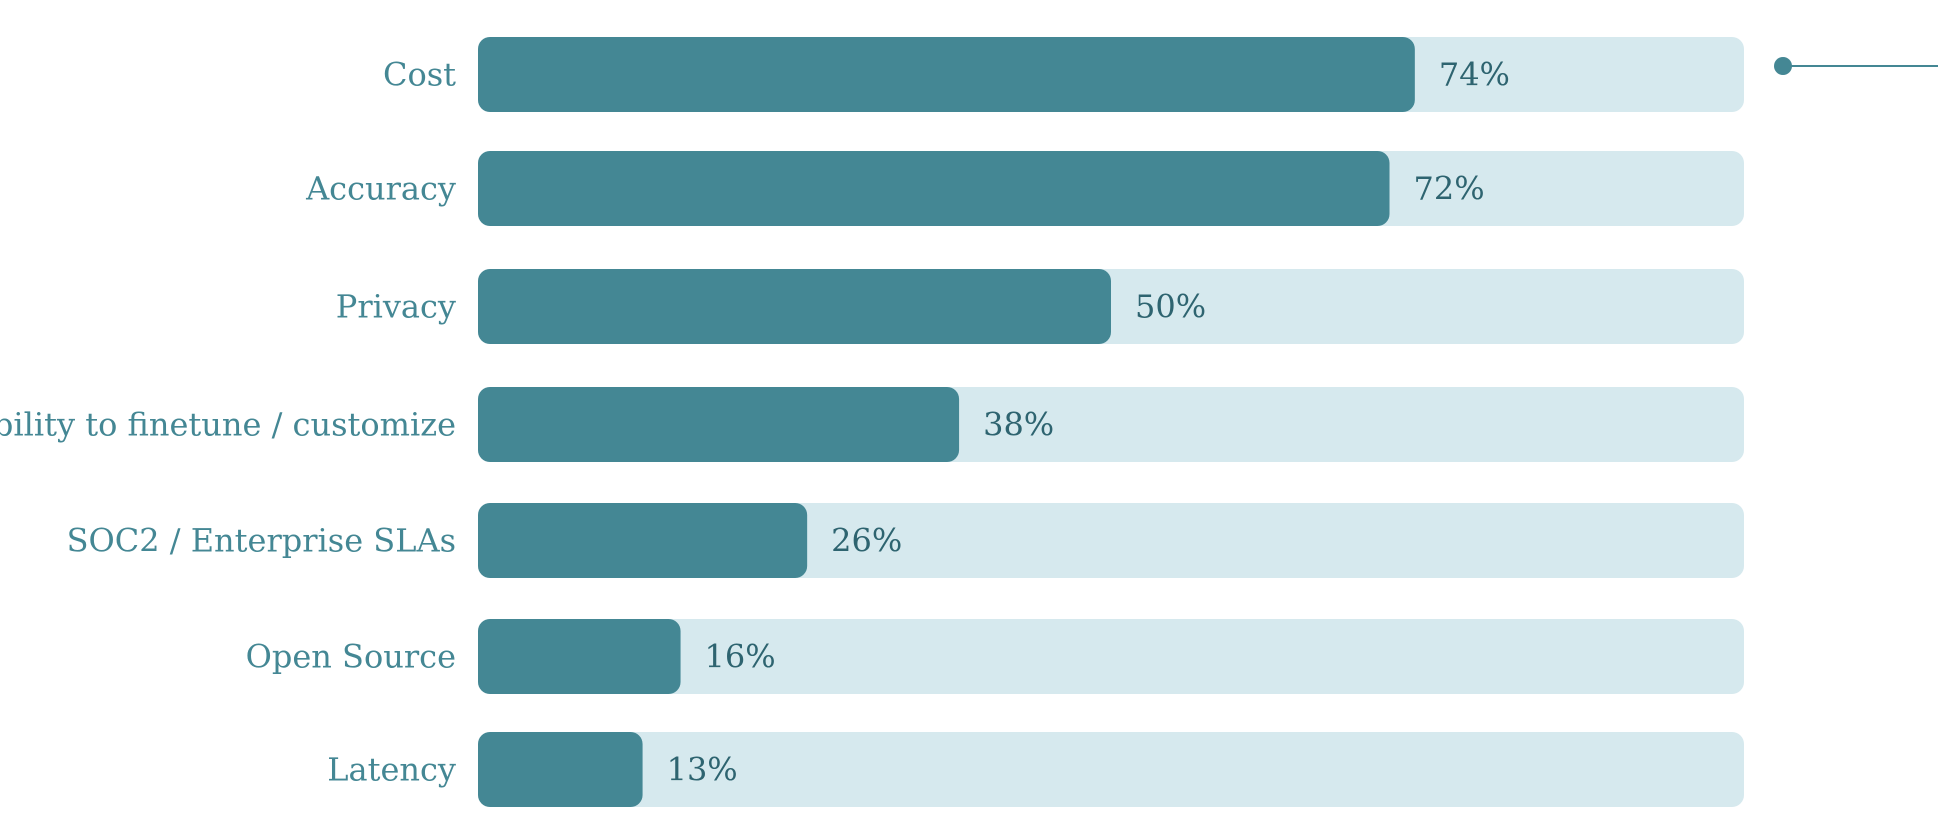  What do you see at coordinates (351, 657) in the screenshot?
I see `category-label: Open Source` at bounding box center [351, 657].